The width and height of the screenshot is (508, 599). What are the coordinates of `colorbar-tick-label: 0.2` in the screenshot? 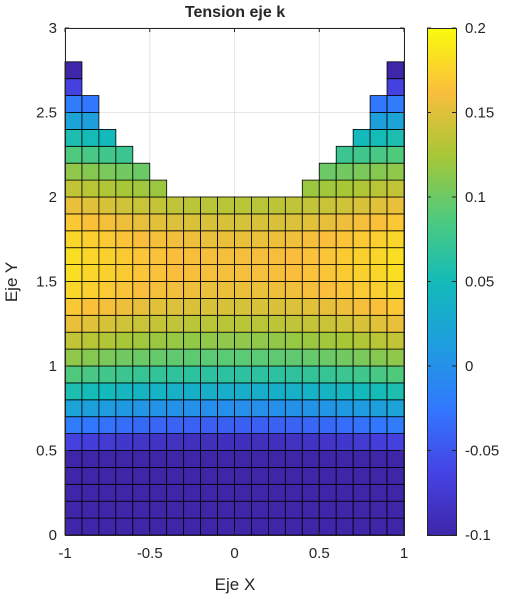 It's located at (475, 28).